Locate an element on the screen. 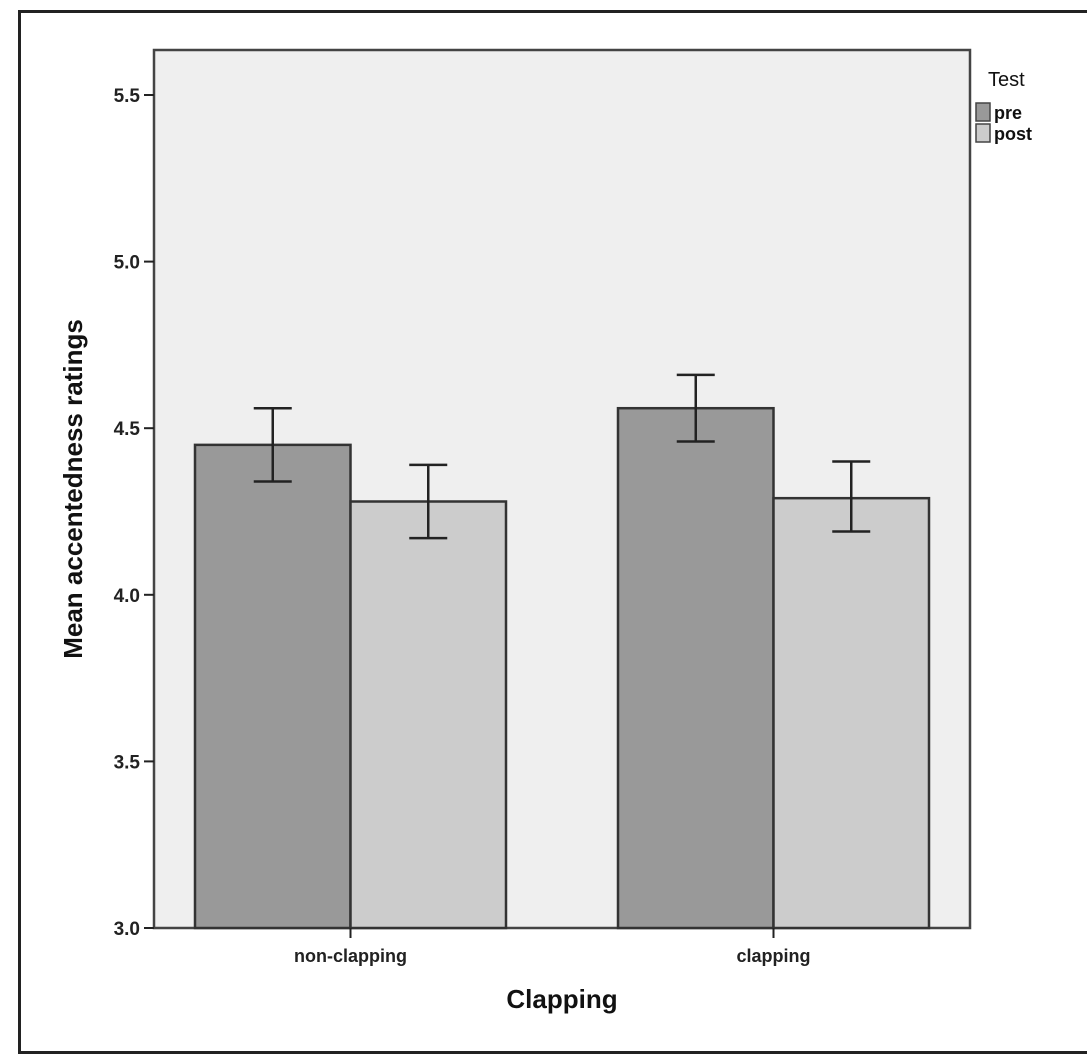 This screenshot has height=1064, width=1087. x-axis: non-clapping clapping is located at coordinates (552, 947).